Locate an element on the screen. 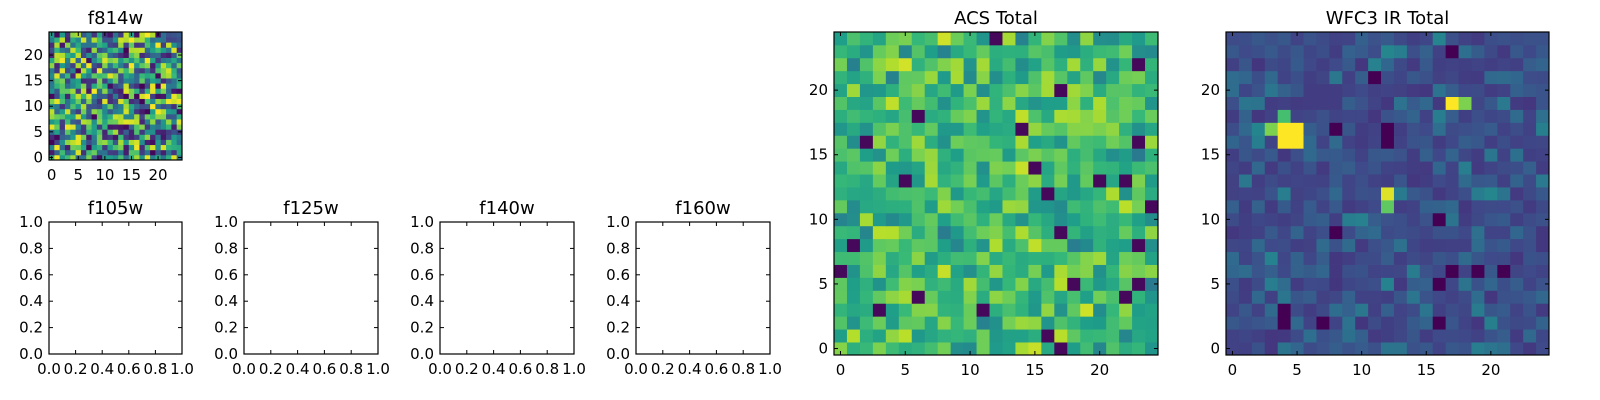  x-tick-label: 20 is located at coordinates (1099, 370).